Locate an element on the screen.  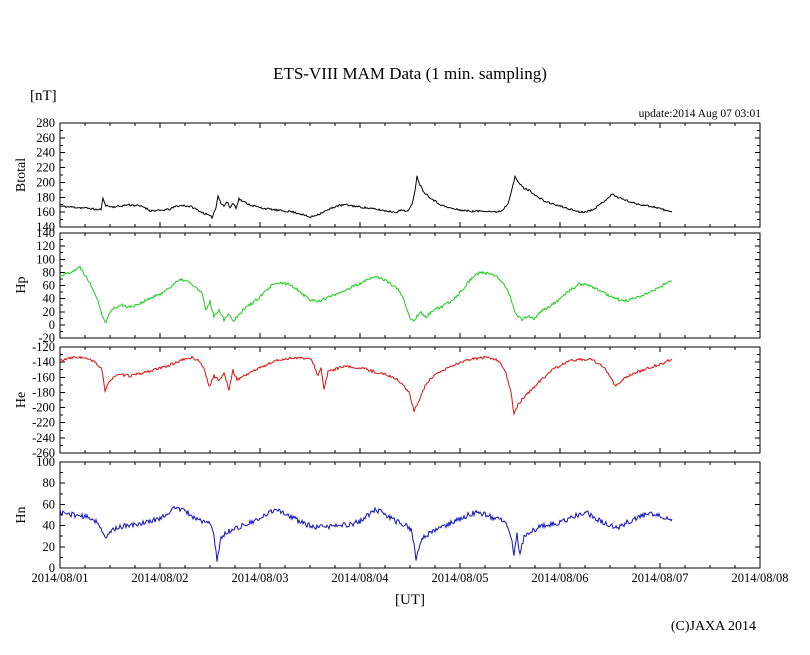
update-timestamp: update:2014 Aug 07 03:01 is located at coordinates (699, 114).